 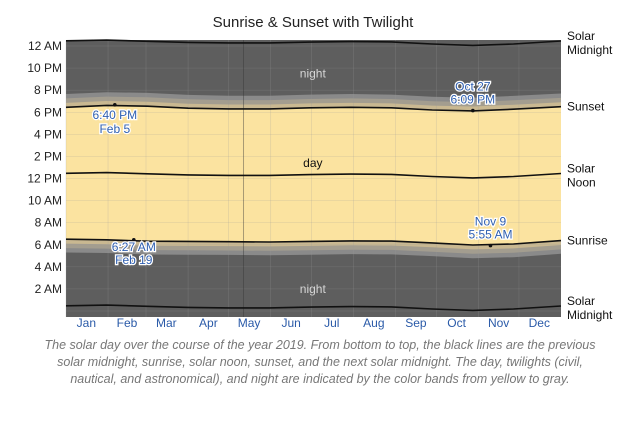 What do you see at coordinates (456, 323) in the screenshot?
I see `x-tick-label: Oct` at bounding box center [456, 323].